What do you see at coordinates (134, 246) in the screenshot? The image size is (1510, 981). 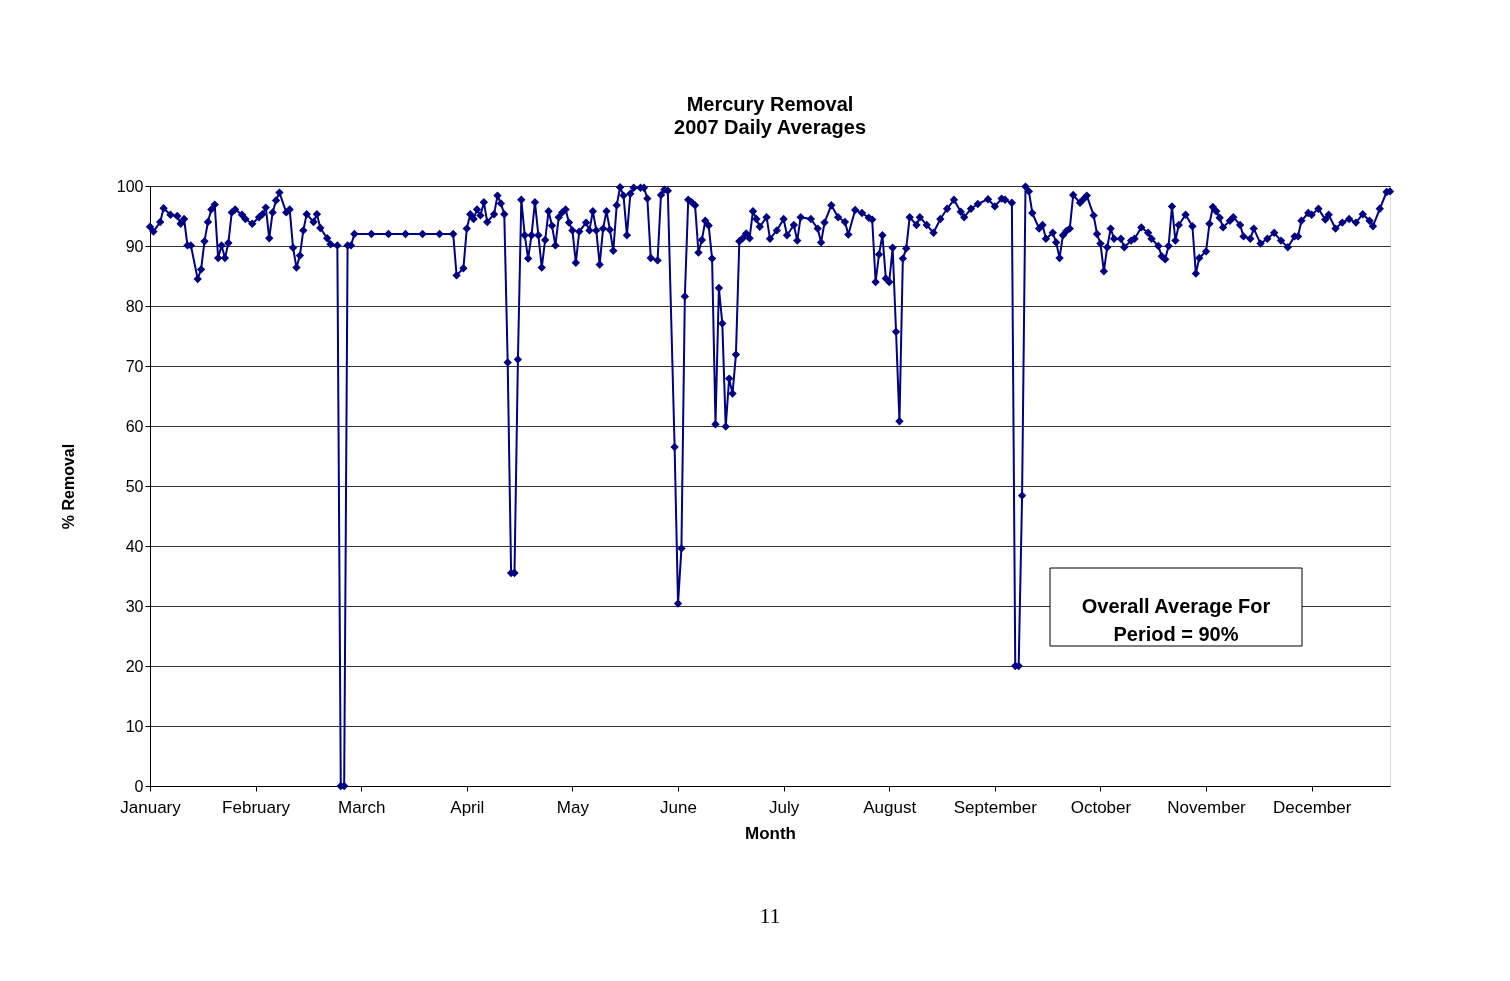 I see `y-tick-label: 90` at bounding box center [134, 246].